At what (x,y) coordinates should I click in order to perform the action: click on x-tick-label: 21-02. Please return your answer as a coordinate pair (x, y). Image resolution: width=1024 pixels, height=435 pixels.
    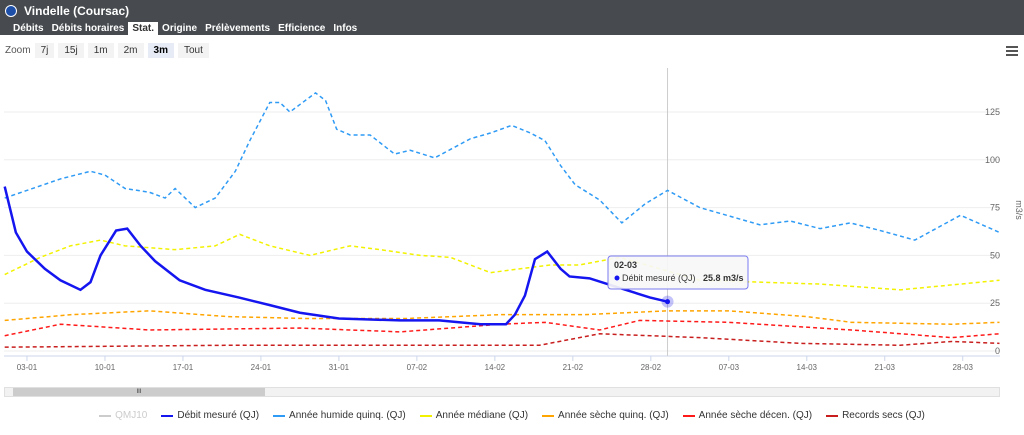
    Looking at the image, I should click on (573, 367).